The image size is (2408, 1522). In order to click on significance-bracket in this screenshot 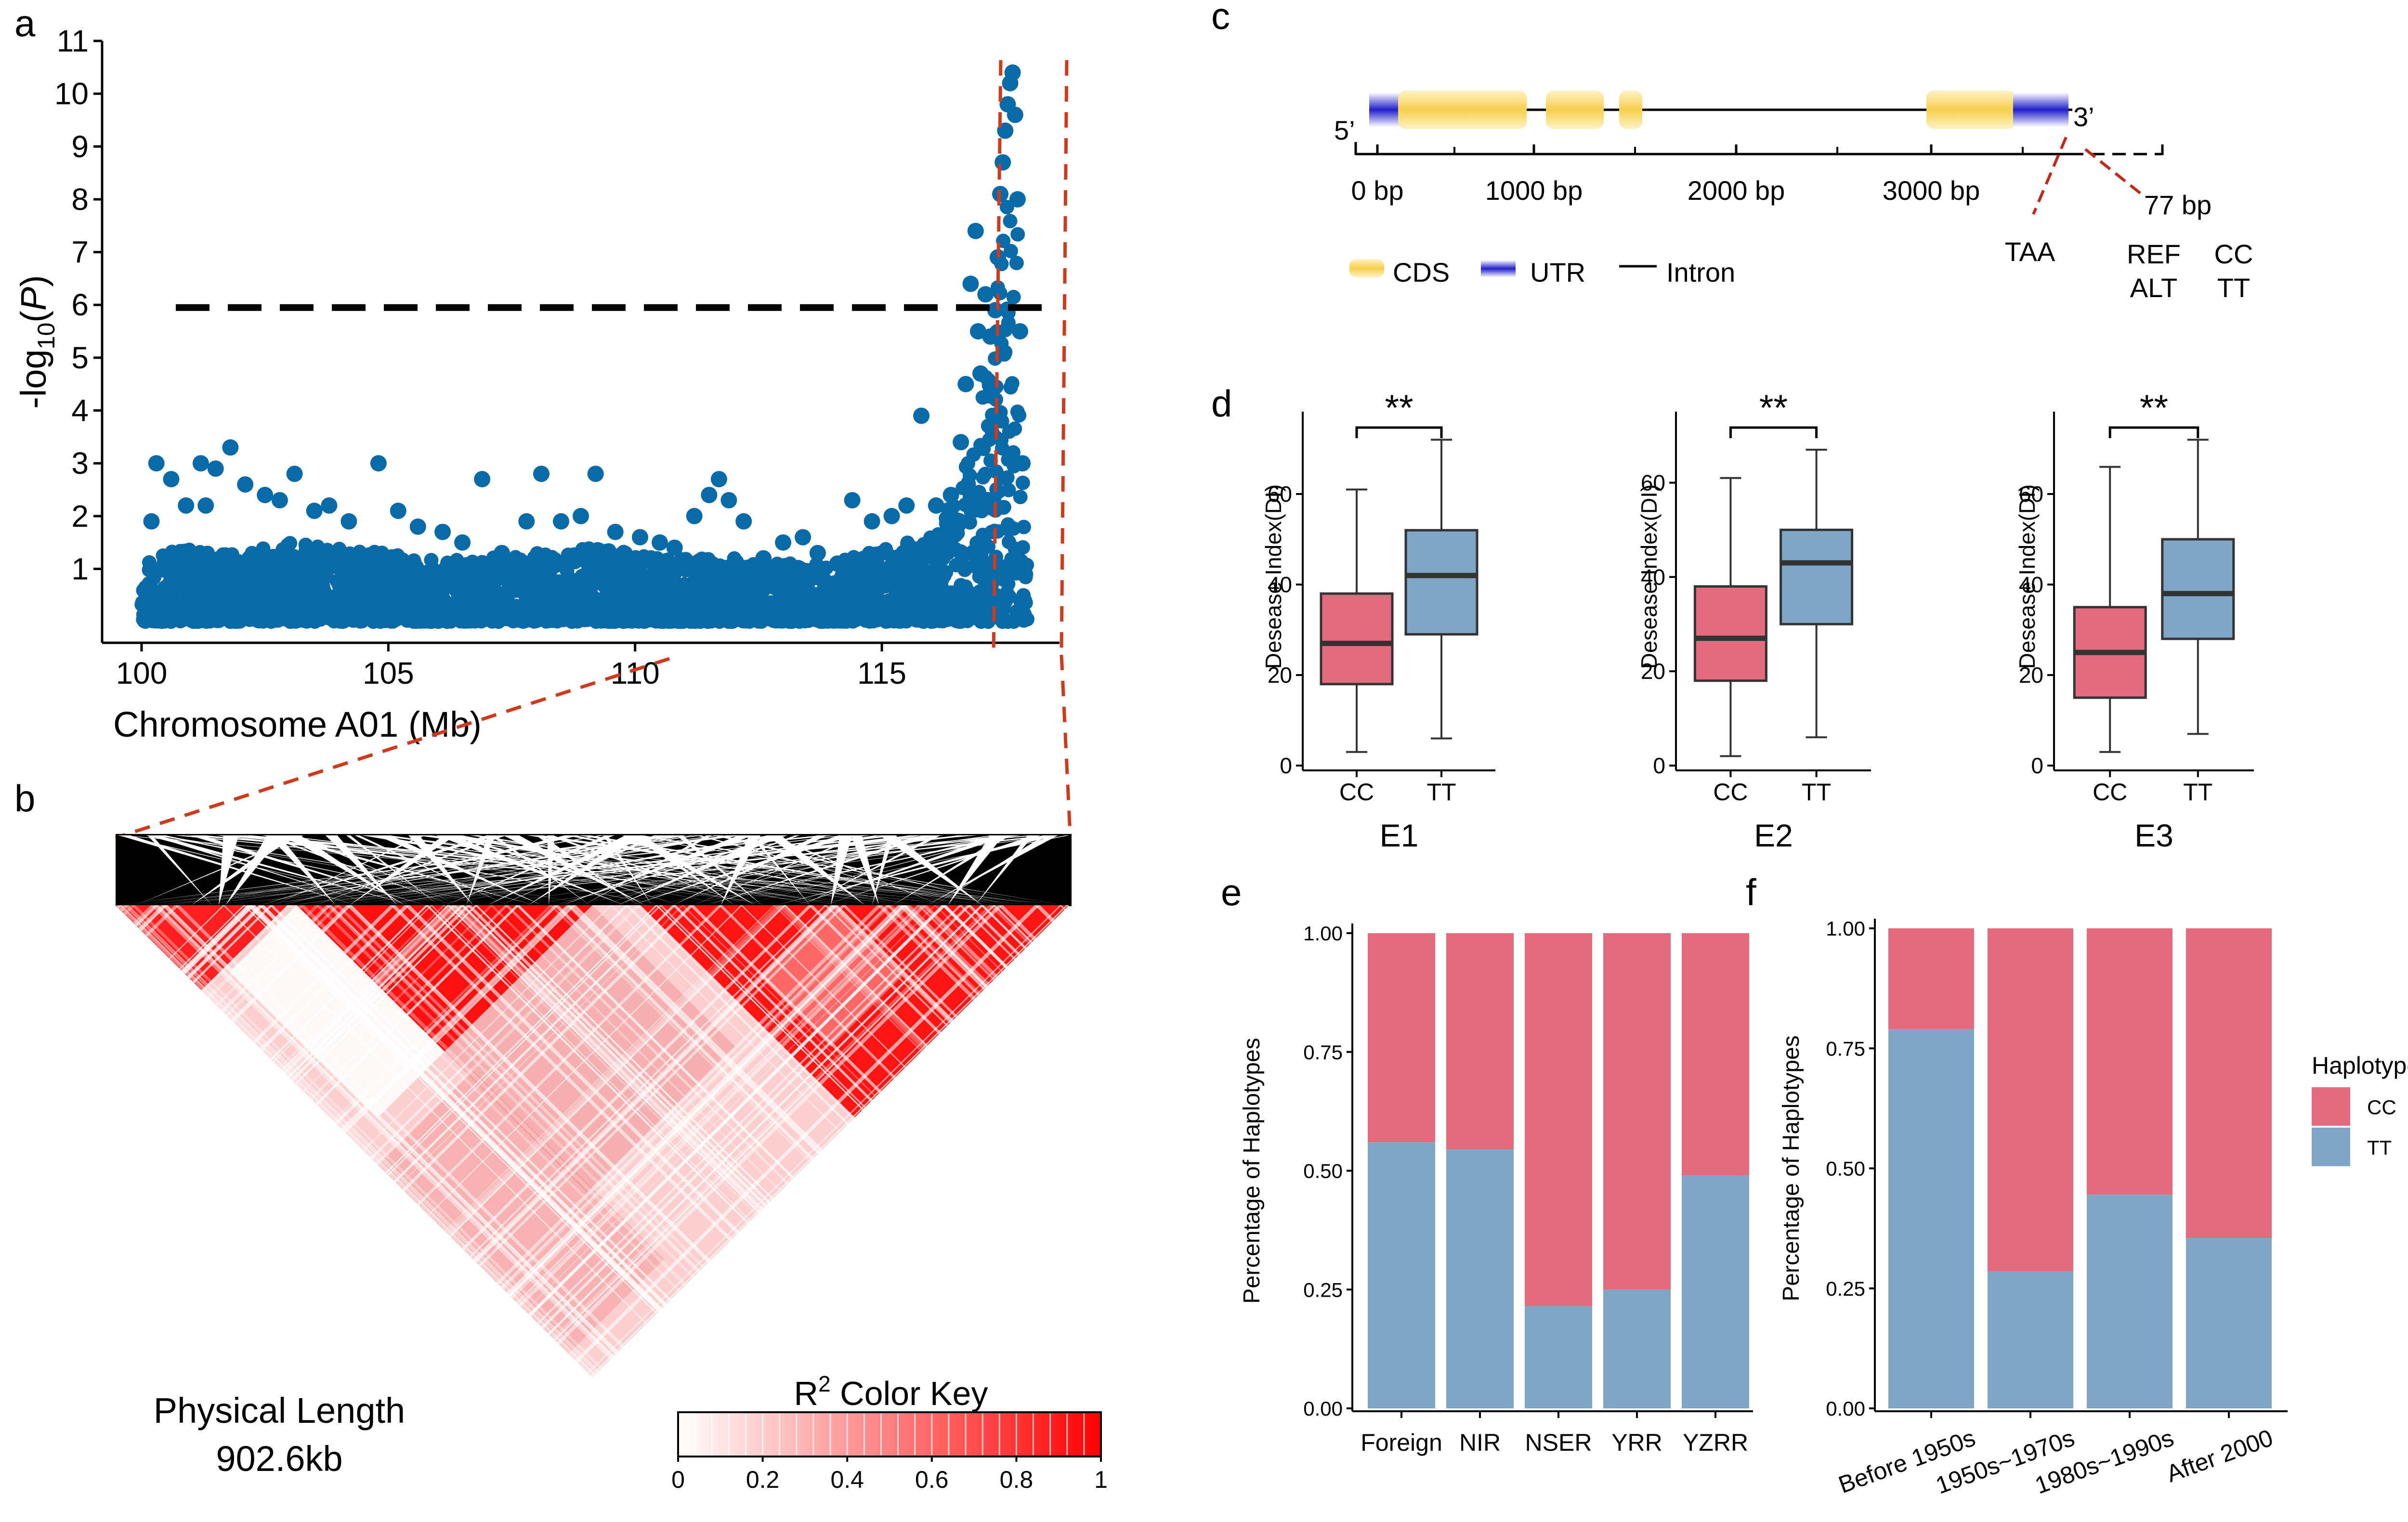, I will do `click(1399, 432)`.